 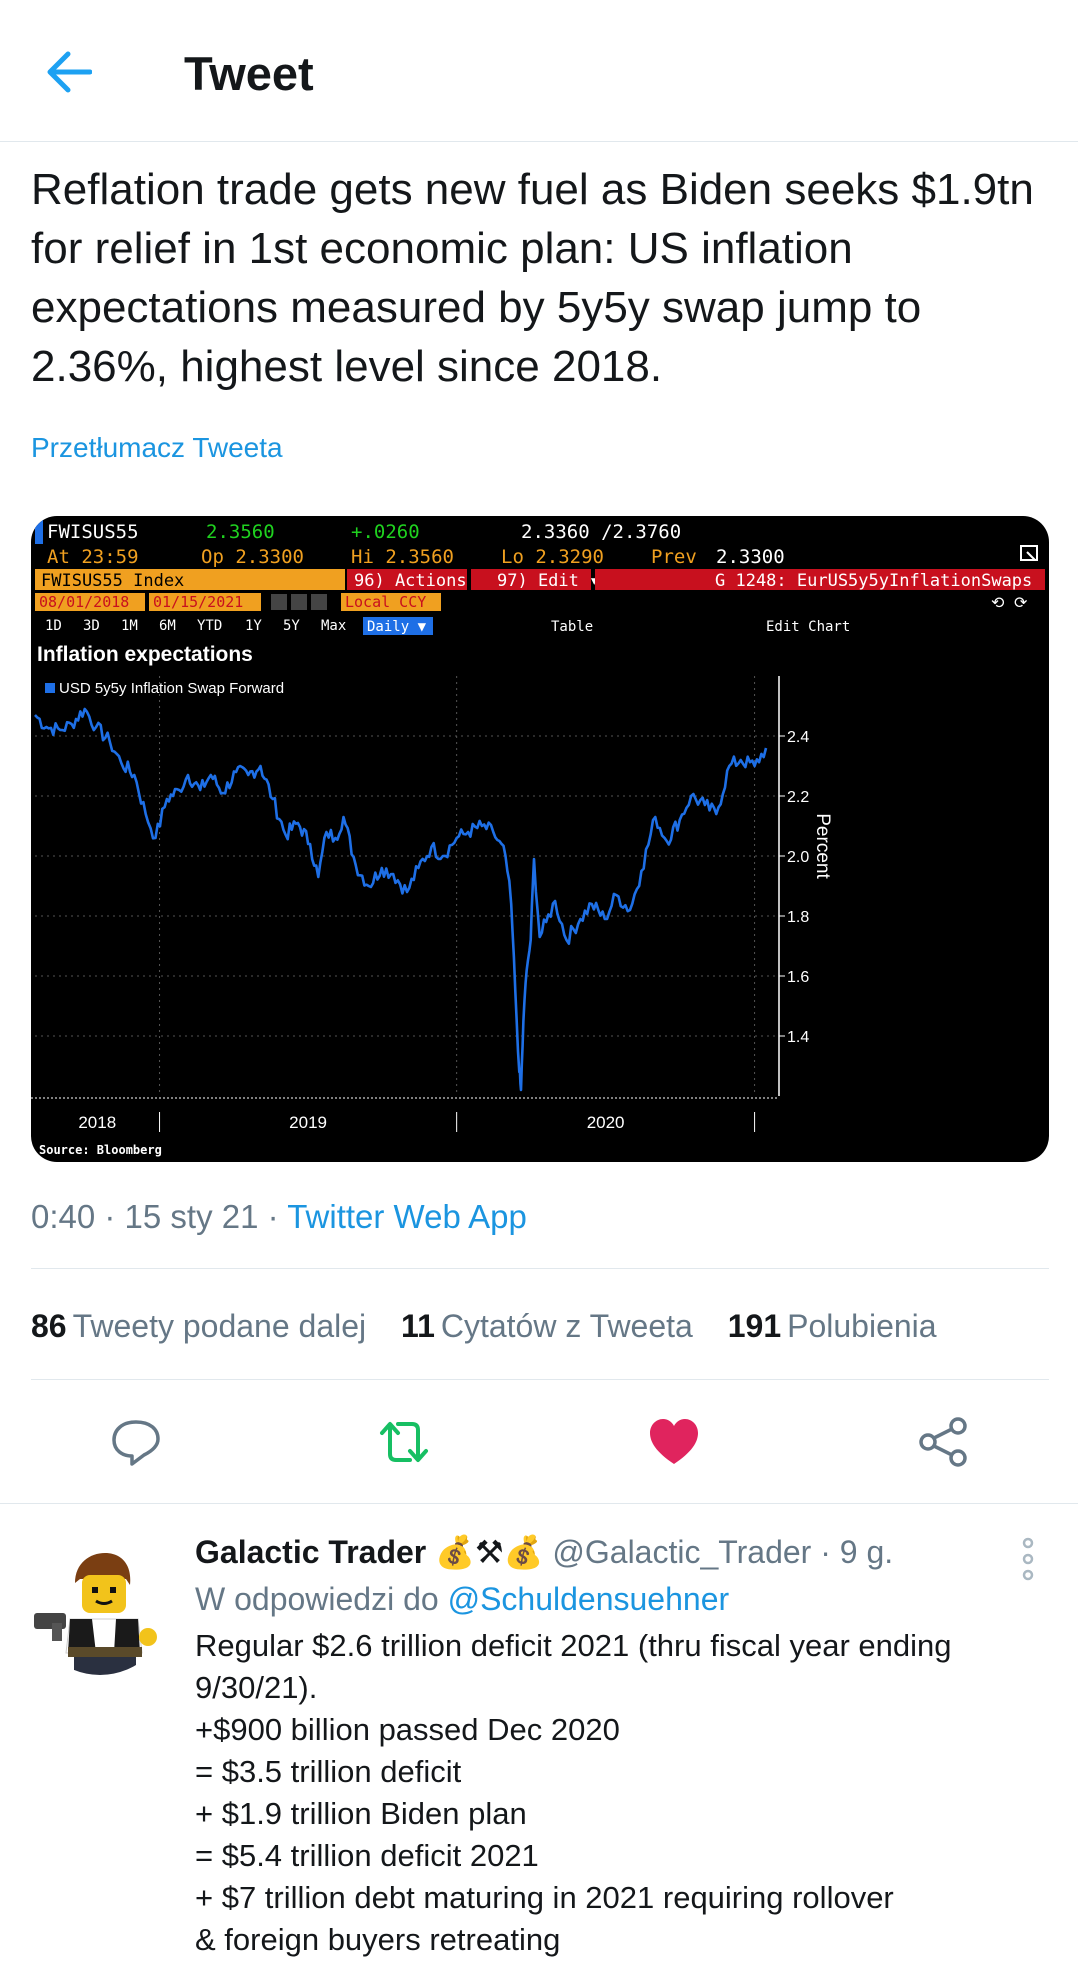 What do you see at coordinates (91, 626) in the screenshot?
I see `period-3d: 3D` at bounding box center [91, 626].